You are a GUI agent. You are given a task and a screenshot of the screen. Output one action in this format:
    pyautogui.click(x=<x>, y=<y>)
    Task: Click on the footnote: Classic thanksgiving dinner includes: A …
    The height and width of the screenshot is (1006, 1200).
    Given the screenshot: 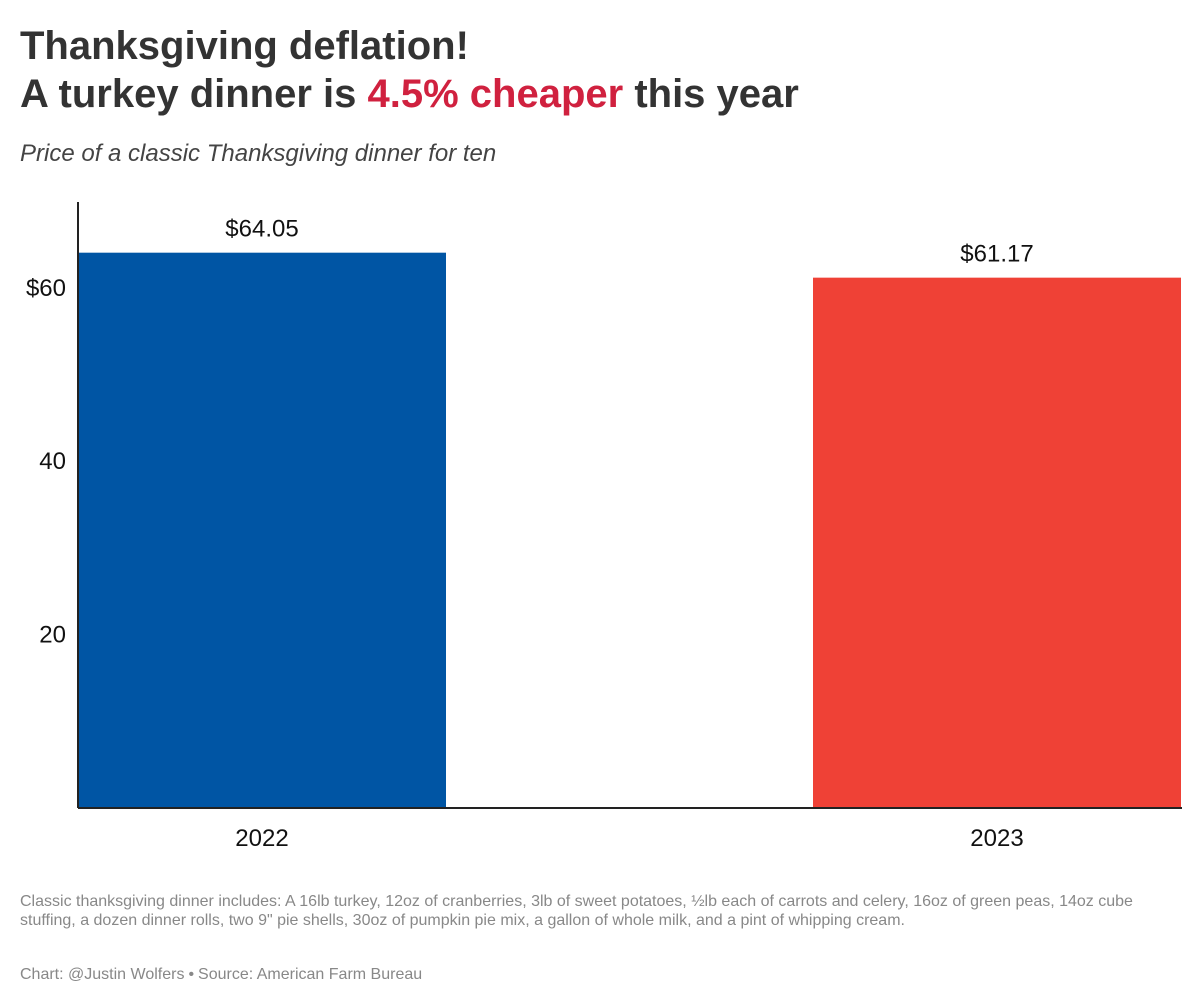 What is the action you would take?
    pyautogui.click(x=576, y=911)
    